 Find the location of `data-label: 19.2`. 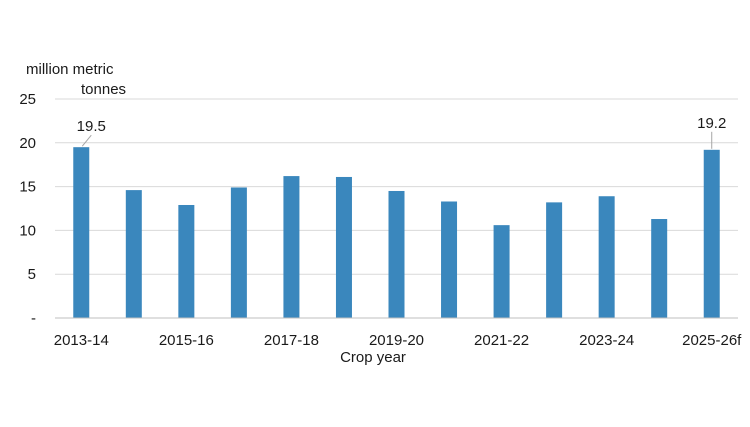

data-label: 19.2 is located at coordinates (711, 123).